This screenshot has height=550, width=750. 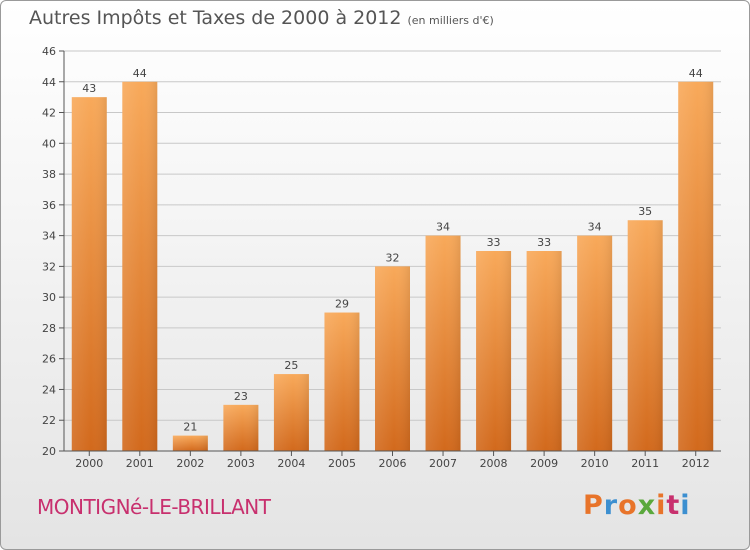 What do you see at coordinates (49, 451) in the screenshot?
I see `y-tick-label: 20` at bounding box center [49, 451].